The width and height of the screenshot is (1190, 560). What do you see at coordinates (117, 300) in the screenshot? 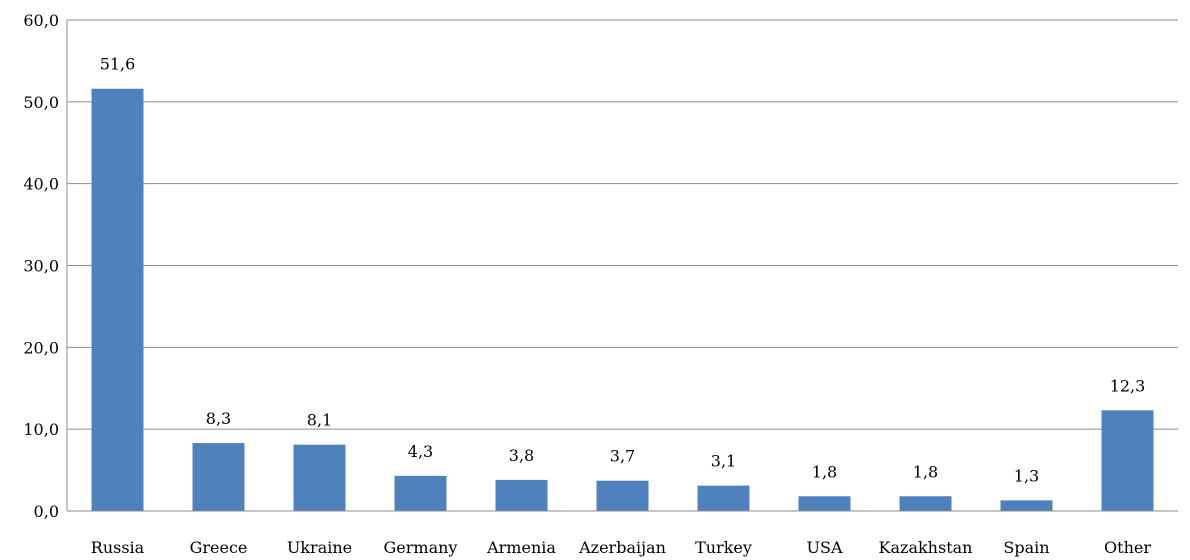
I see `bar-russia` at bounding box center [117, 300].